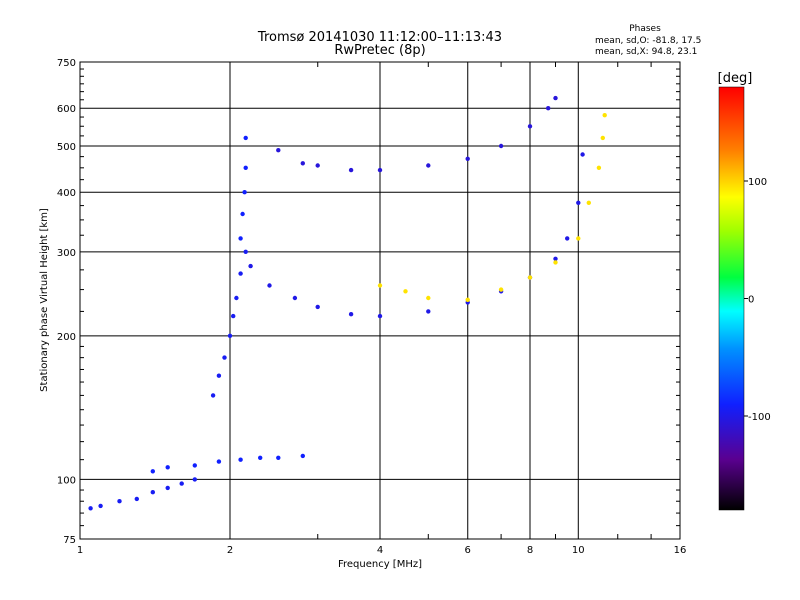 This screenshot has height=600, width=800. What do you see at coordinates (530, 550) in the screenshot?
I see `x-tick-label: 8` at bounding box center [530, 550].